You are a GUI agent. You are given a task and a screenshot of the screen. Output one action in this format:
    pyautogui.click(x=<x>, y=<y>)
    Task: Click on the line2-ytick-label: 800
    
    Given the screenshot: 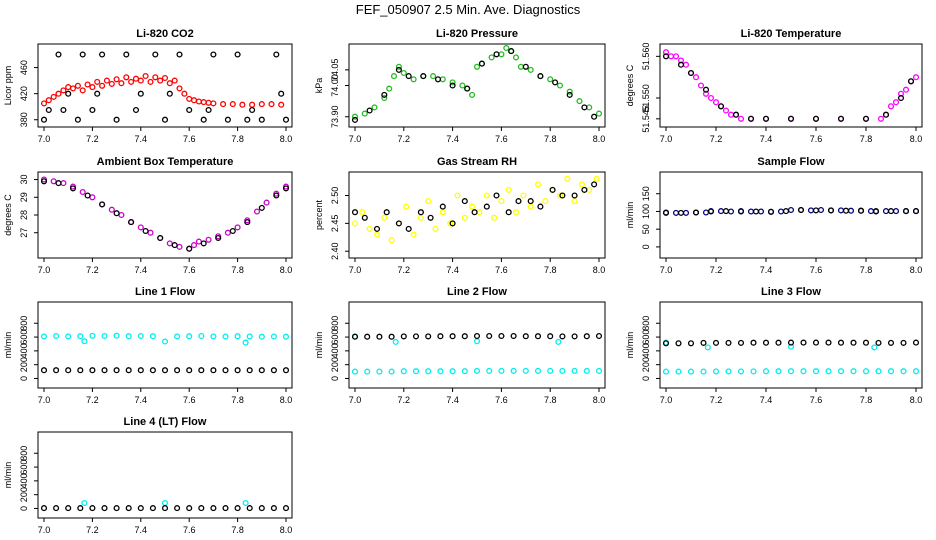 What is the action you would take?
    pyautogui.click(x=335, y=323)
    